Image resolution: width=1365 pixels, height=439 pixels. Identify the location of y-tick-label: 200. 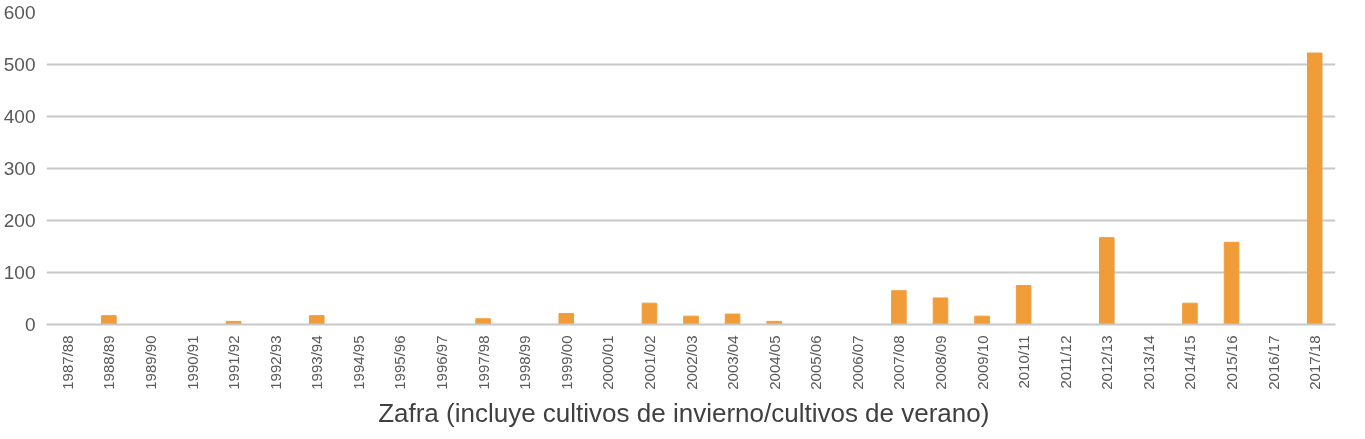
(19, 220).